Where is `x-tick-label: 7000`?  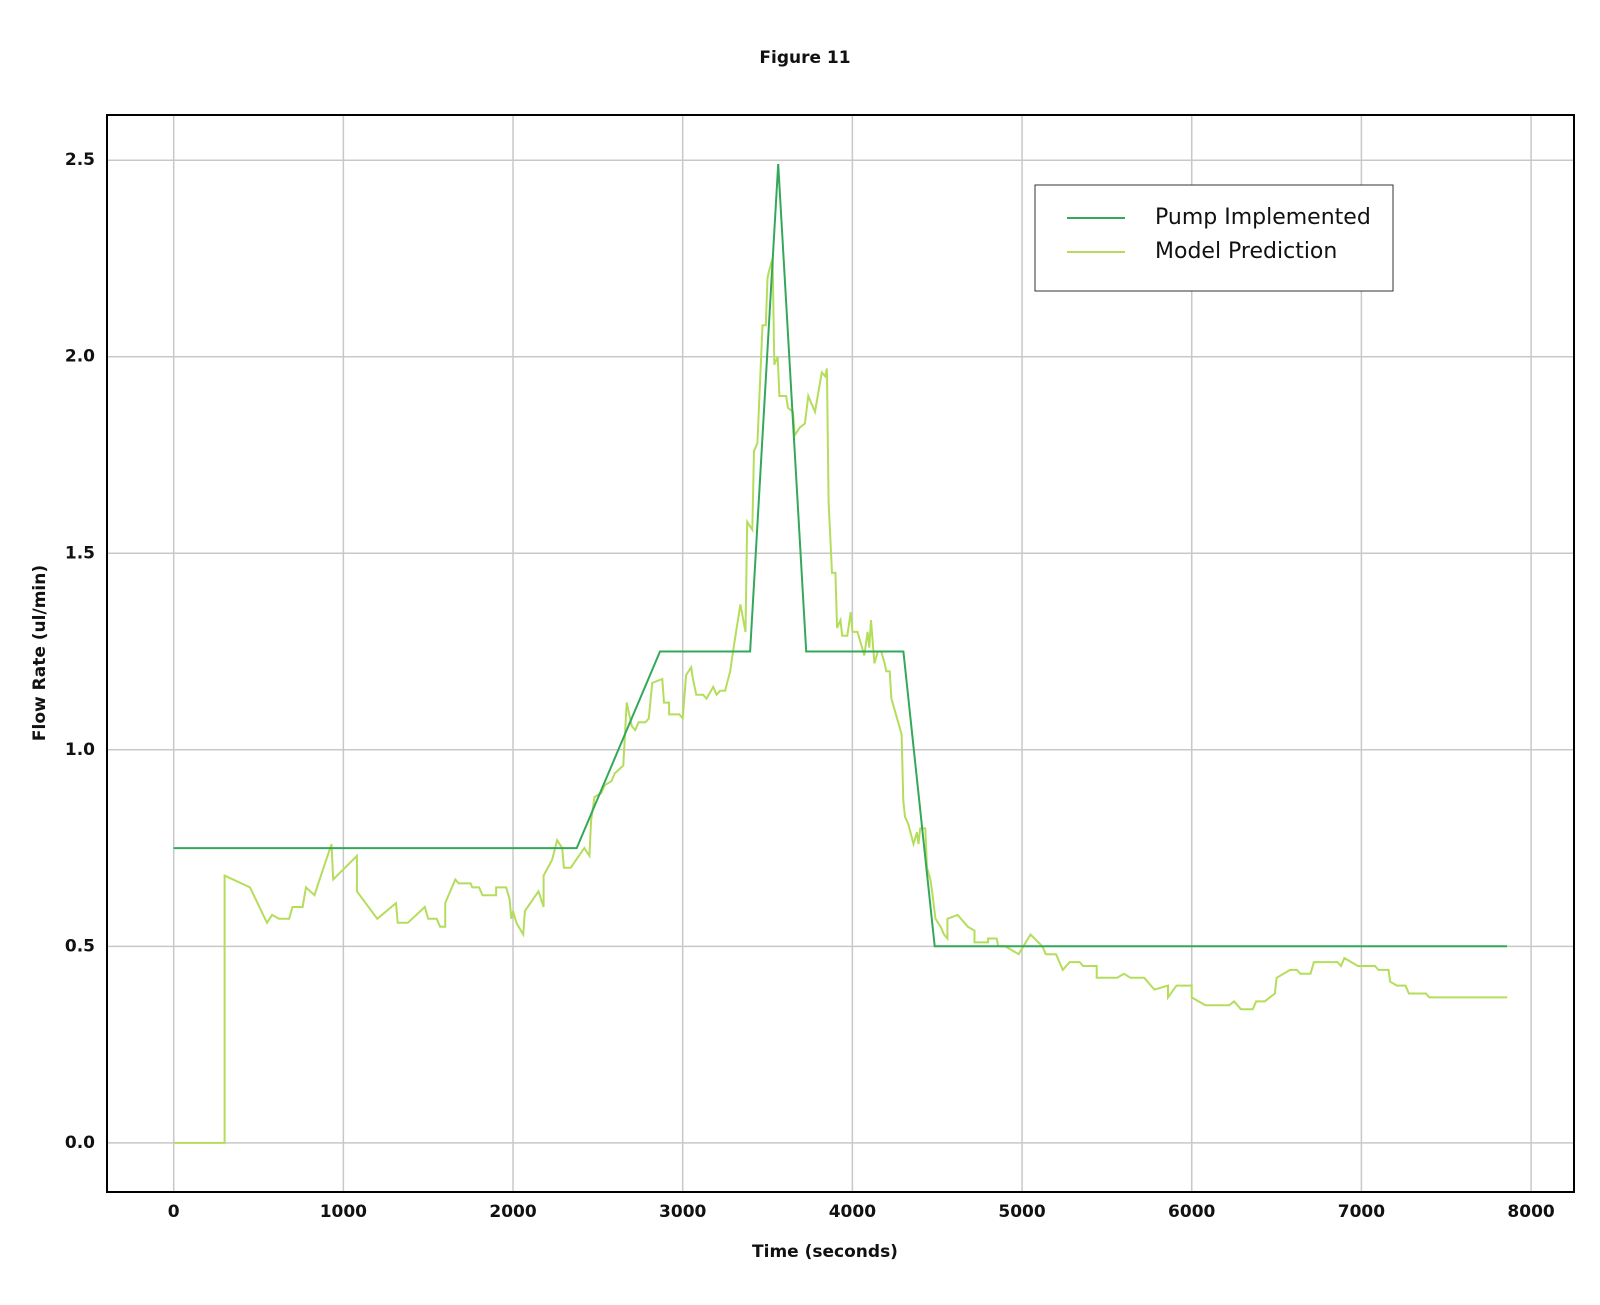 x-tick-label: 7000 is located at coordinates (1361, 1212).